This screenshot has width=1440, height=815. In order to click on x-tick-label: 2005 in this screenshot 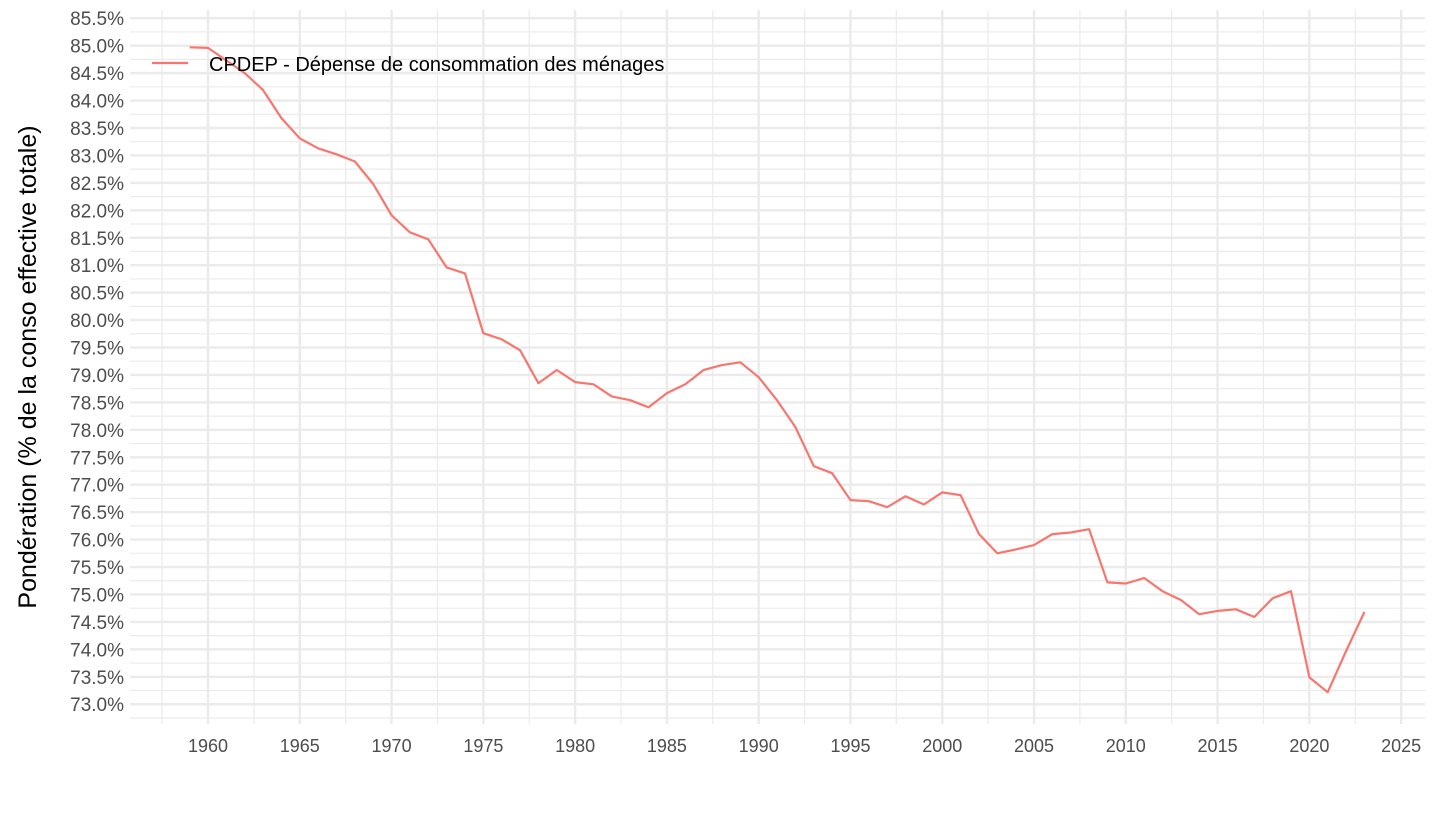, I will do `click(1034, 746)`.